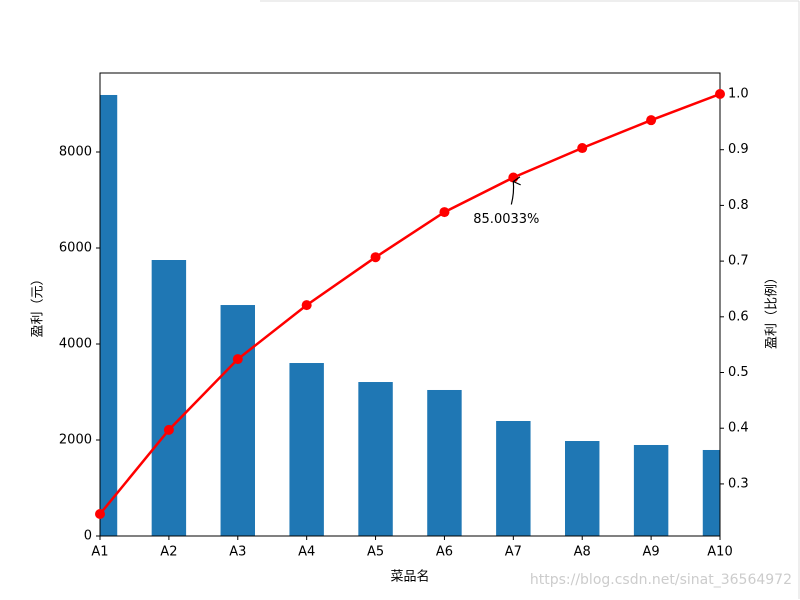 Image resolution: width=800 pixels, height=600 pixels. What do you see at coordinates (738, 483) in the screenshot?
I see `y2-tick-label: 0.3` at bounding box center [738, 483].